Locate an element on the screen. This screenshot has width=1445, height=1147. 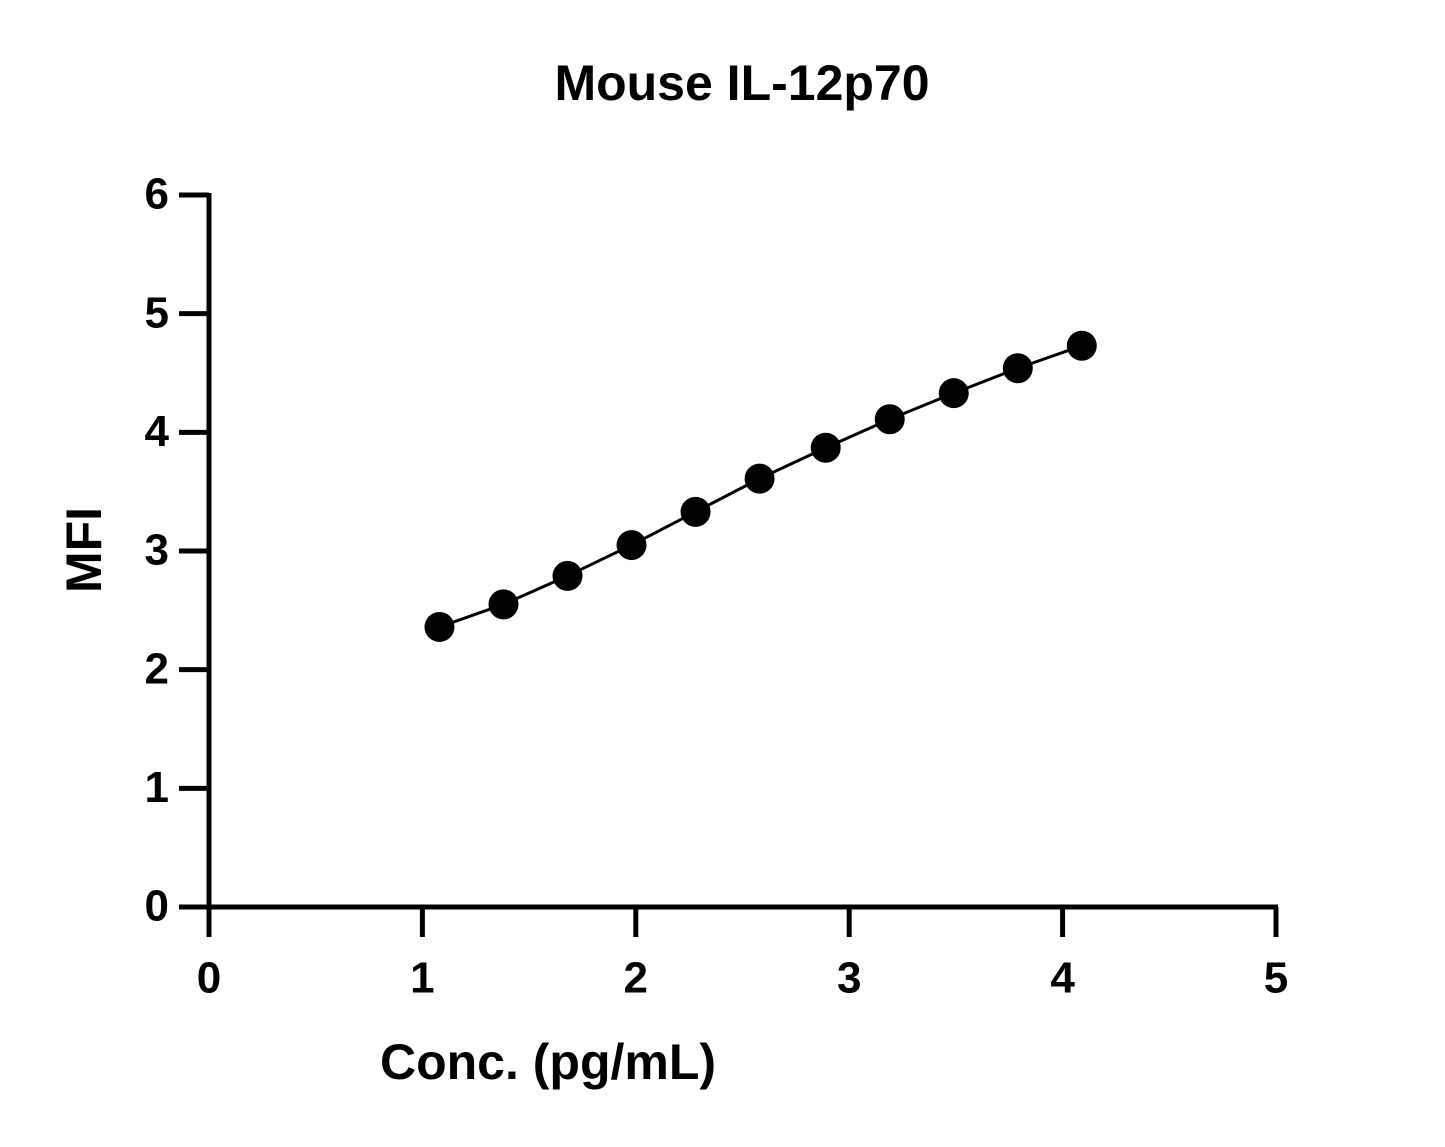
y-tick-label: 0 is located at coordinates (157, 906).